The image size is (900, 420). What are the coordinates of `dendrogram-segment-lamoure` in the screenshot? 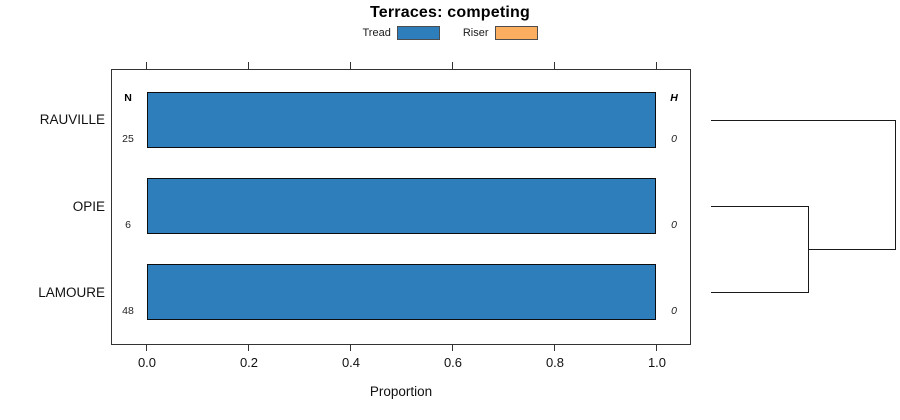 It's located at (759, 292).